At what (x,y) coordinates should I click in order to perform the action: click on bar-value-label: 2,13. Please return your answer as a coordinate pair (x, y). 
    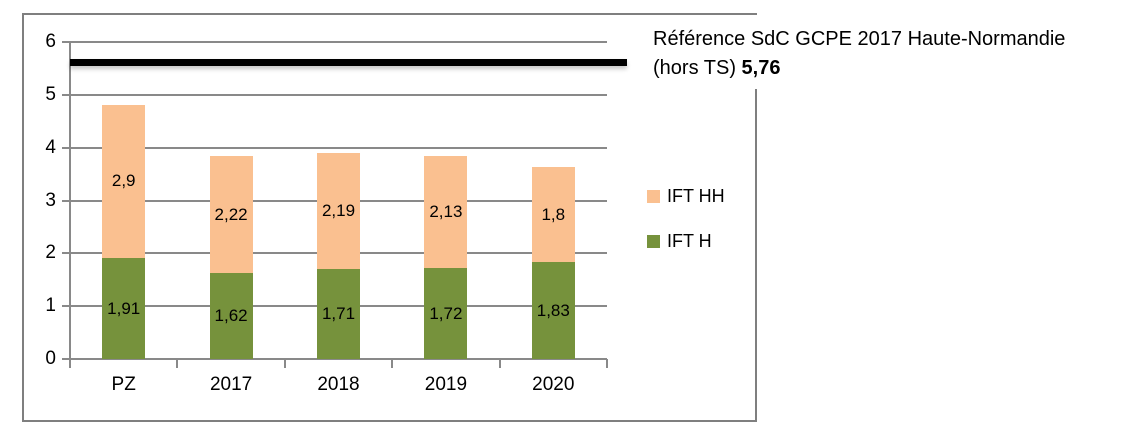
    Looking at the image, I should click on (446, 211).